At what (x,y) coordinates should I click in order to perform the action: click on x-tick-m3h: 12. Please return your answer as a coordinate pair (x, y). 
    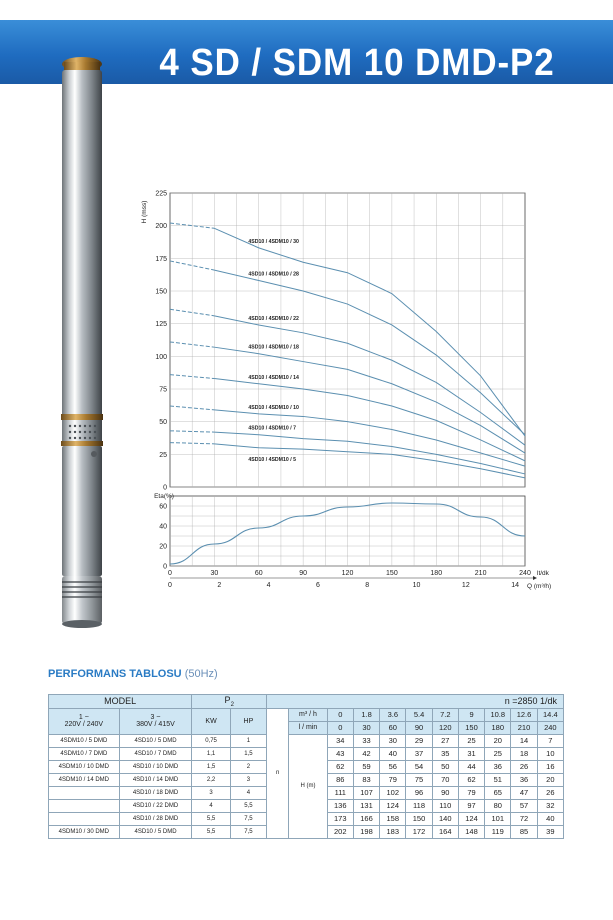
    Looking at the image, I should click on (466, 585).